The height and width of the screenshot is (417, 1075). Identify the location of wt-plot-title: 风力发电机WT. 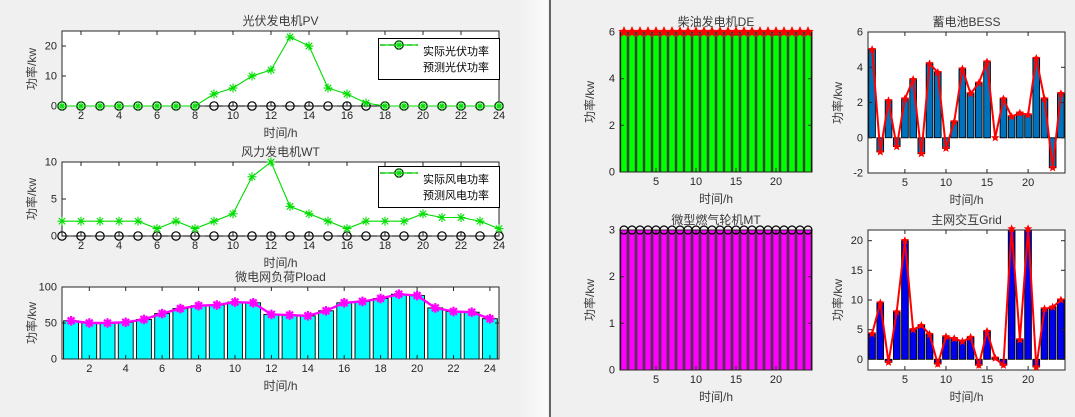
(280, 152).